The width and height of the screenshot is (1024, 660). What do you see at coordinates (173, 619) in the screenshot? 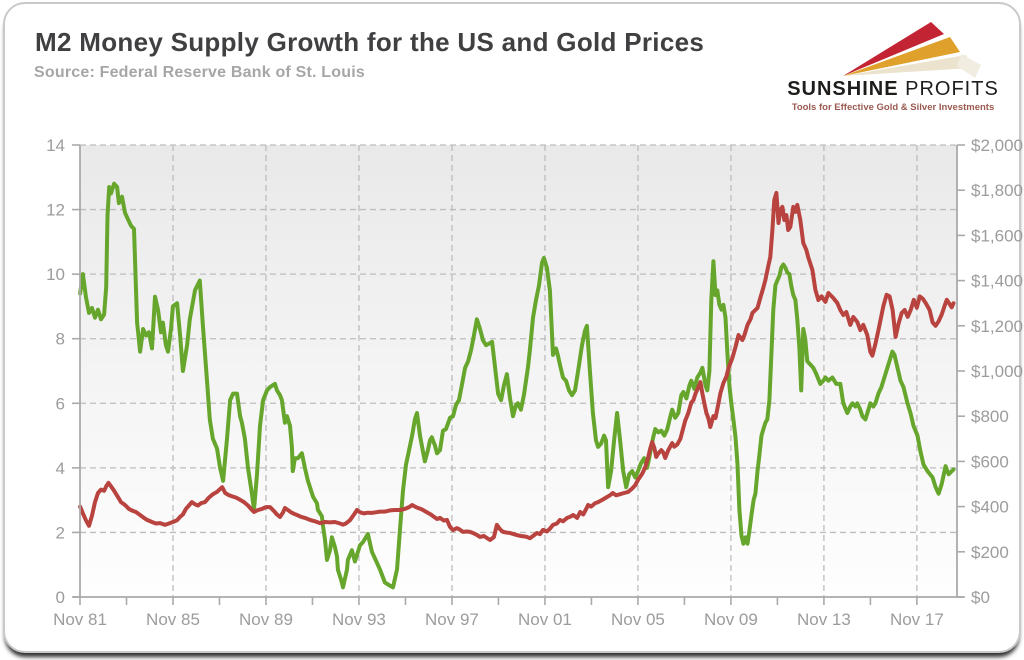
I see `x-axis-label-Nov-85: Nov 85` at bounding box center [173, 619].